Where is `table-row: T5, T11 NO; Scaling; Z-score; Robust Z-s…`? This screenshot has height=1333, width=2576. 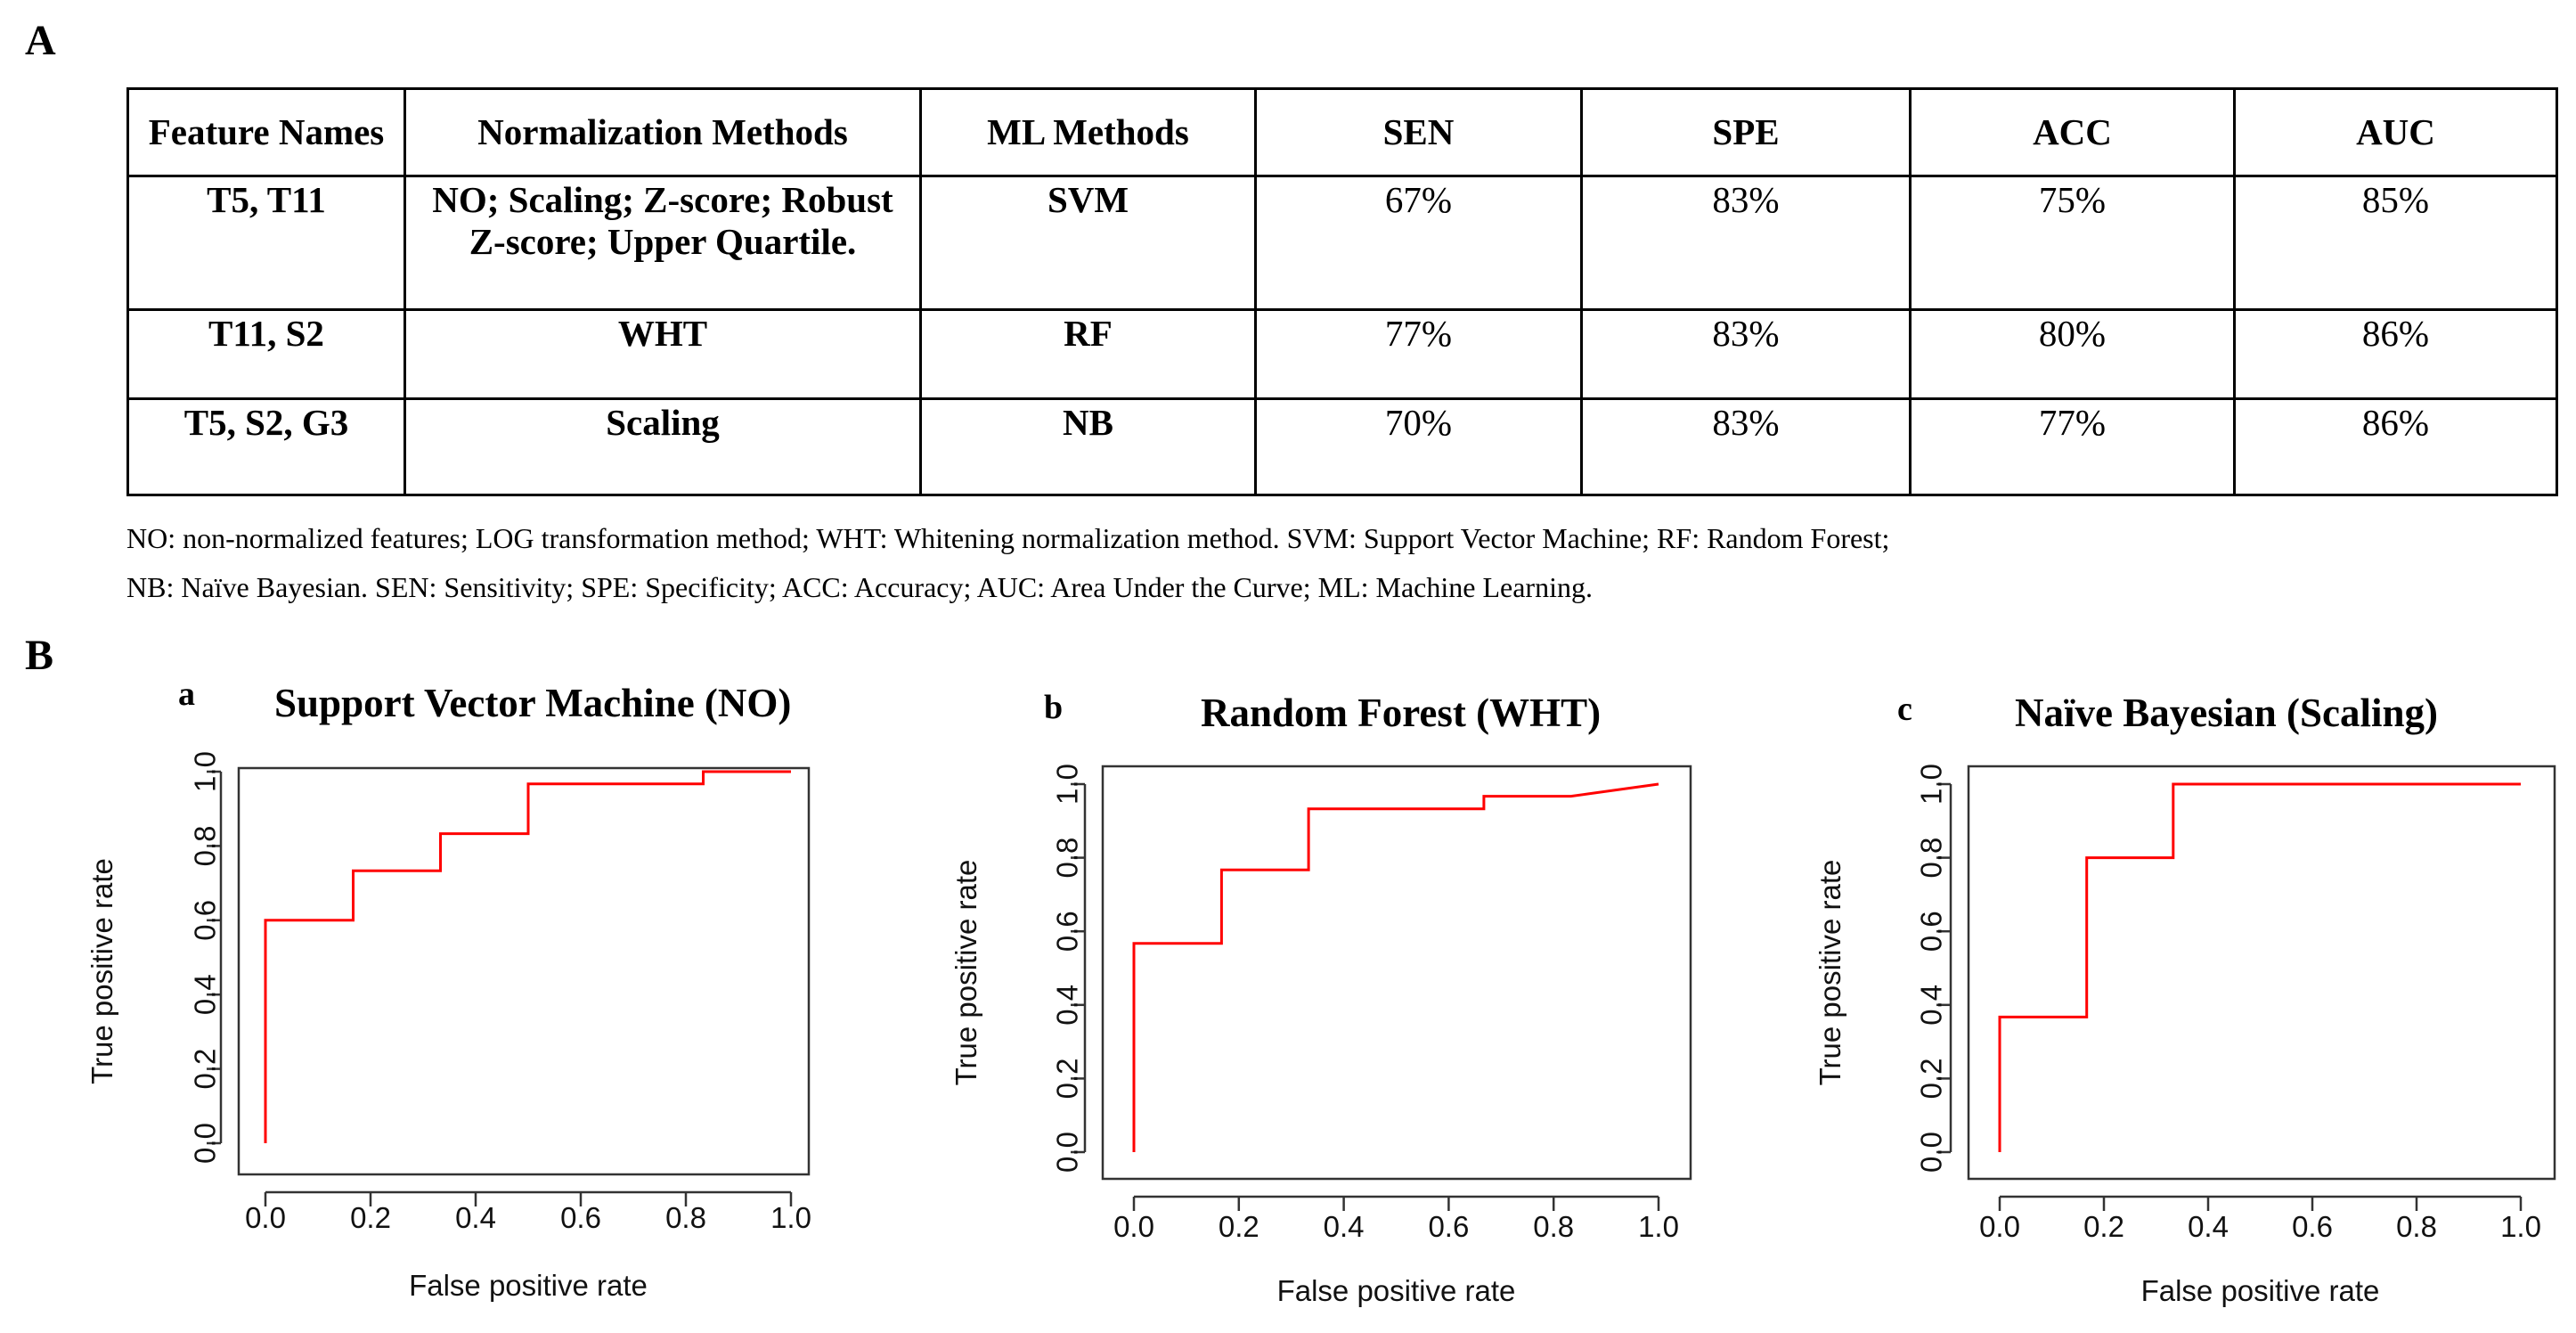 table-row: T5, T11 NO; Scaling; Z-score; Robust Z-s… is located at coordinates (1342, 243).